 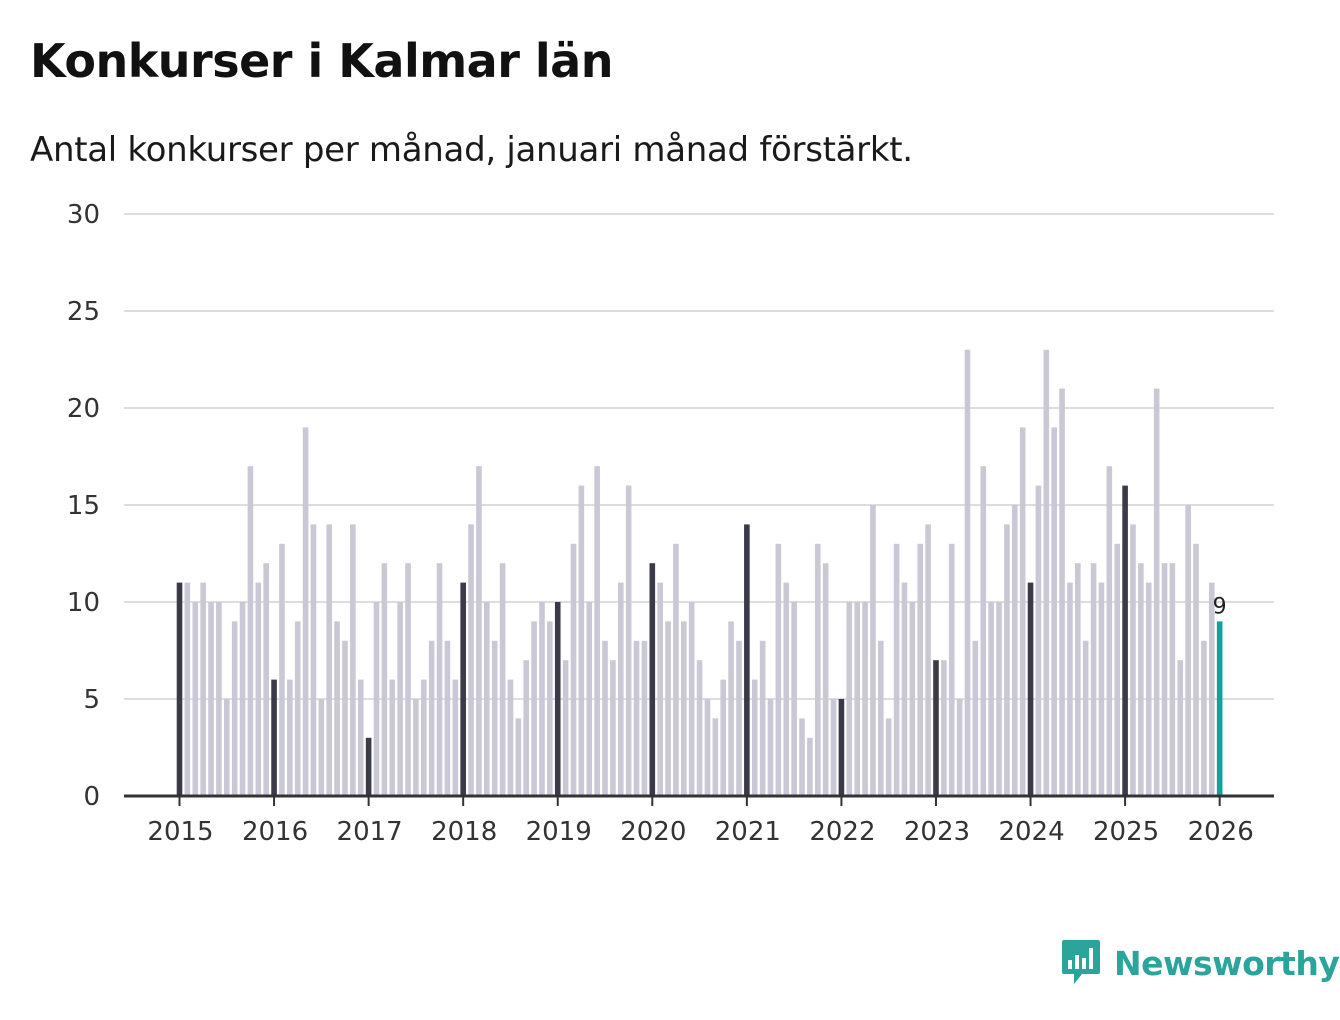 I want to click on brand-logo: Newsworthy, so click(x=1200, y=963).